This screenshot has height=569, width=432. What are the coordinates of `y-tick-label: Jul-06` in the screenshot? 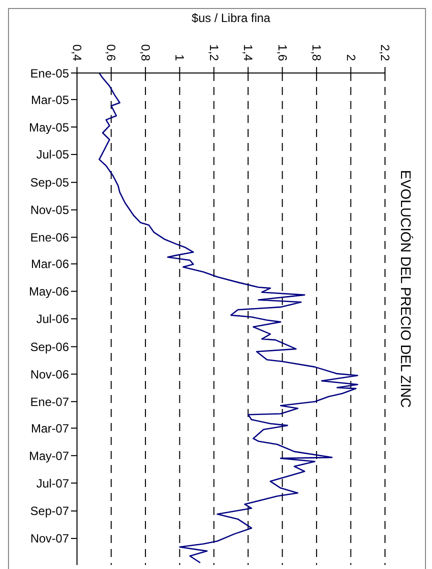 It's located at (53, 319).